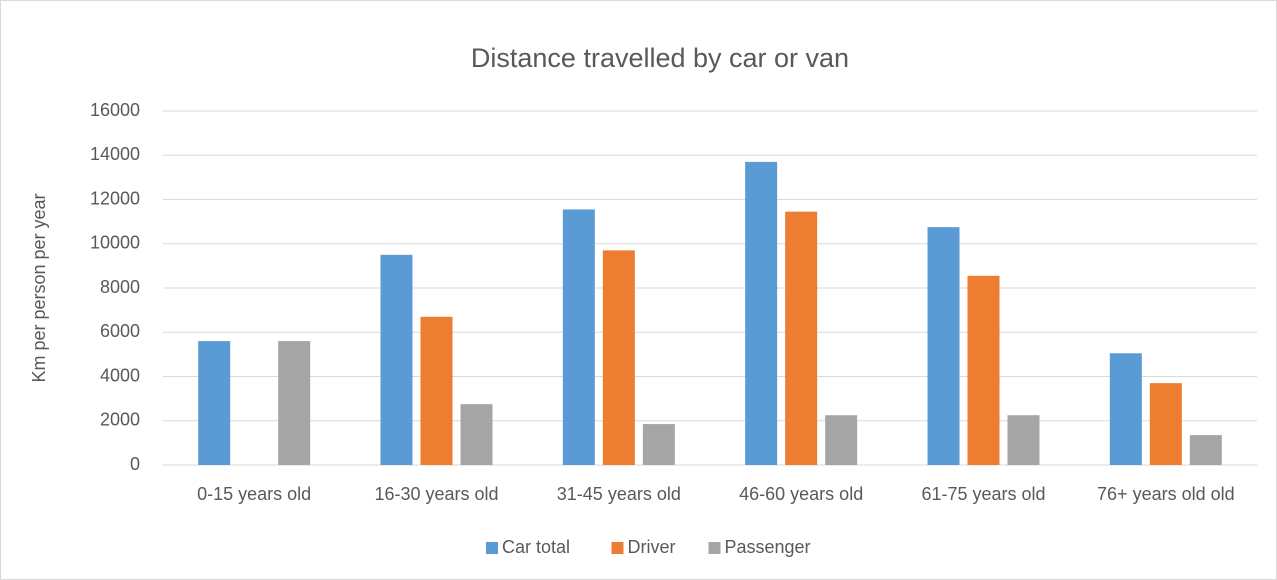 This screenshot has width=1277, height=580. Describe the element at coordinates (660, 58) in the screenshot. I see `chart-title: Distance travelled by car or van` at that location.